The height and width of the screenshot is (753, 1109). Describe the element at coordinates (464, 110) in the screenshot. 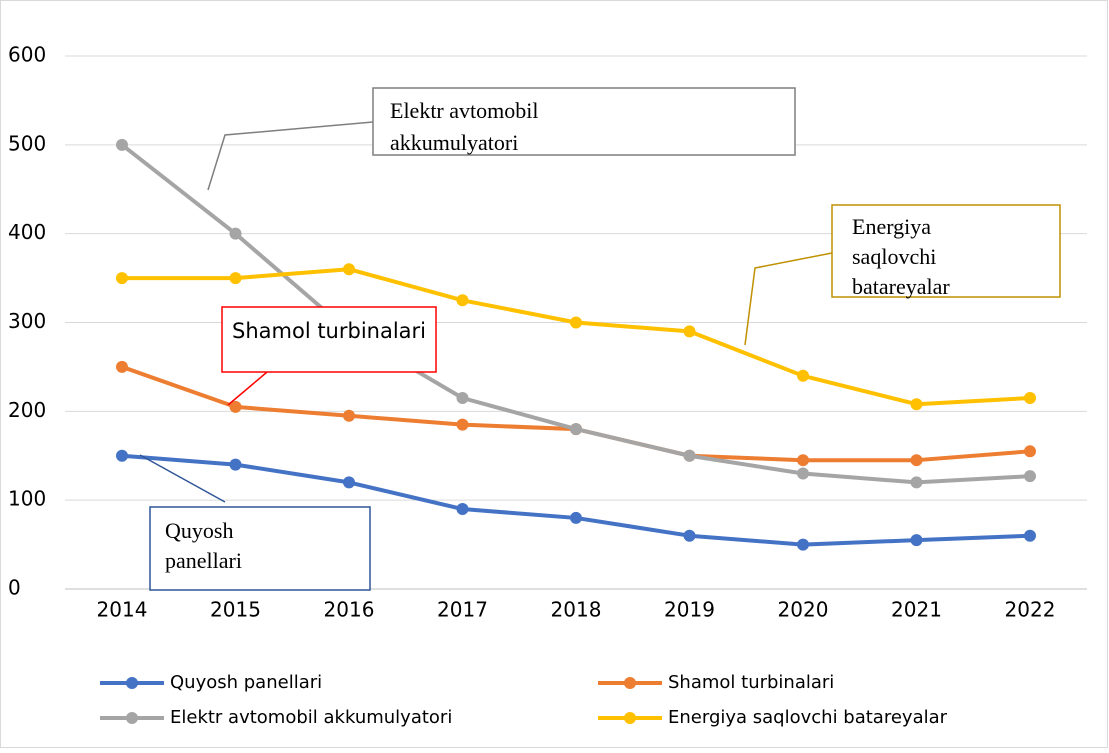

I see `annotation: Elektr avtomobil` at that location.